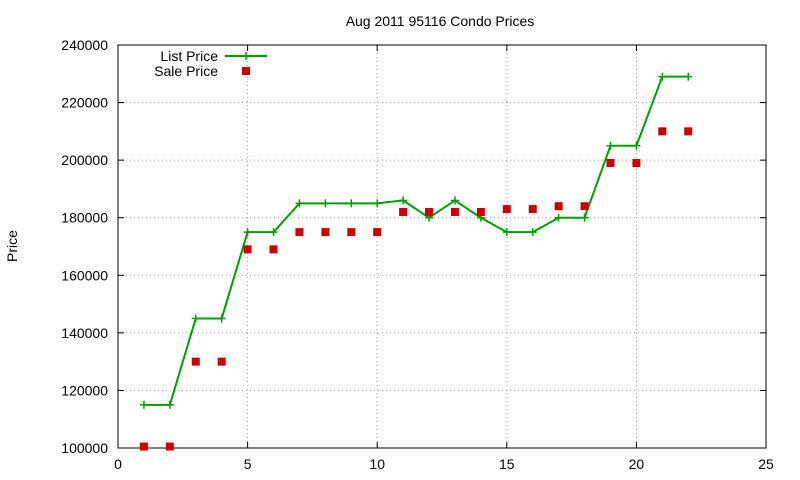 This screenshot has height=480, width=800. Describe the element at coordinates (84, 390) in the screenshot. I see `y-tick-label: 120000` at that location.